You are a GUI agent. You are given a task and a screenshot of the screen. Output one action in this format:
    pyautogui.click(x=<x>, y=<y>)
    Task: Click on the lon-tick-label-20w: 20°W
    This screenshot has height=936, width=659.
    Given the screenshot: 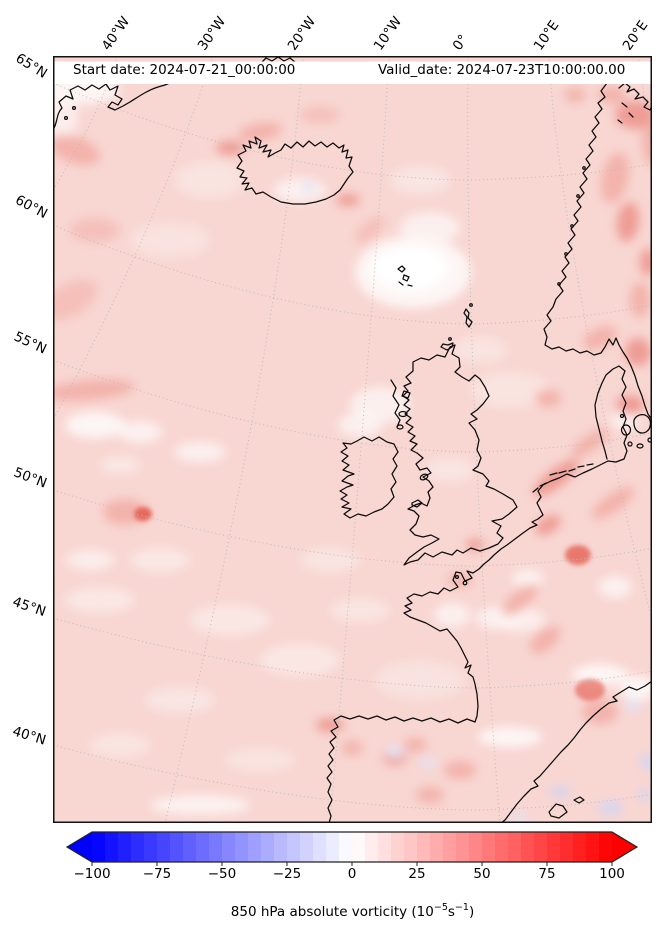 What is the action you would take?
    pyautogui.click(x=302, y=33)
    